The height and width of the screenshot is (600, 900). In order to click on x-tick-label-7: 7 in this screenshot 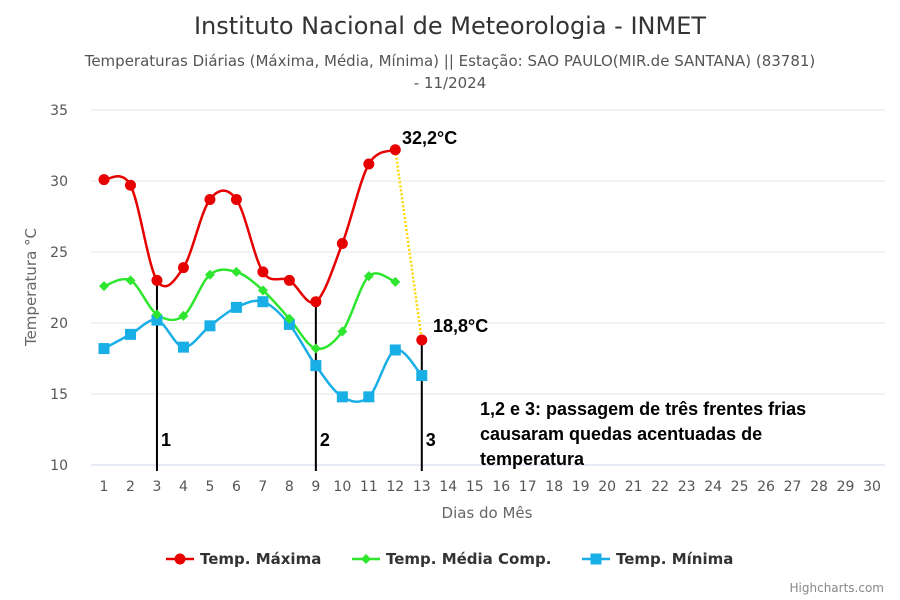, I will do `click(262, 487)`.